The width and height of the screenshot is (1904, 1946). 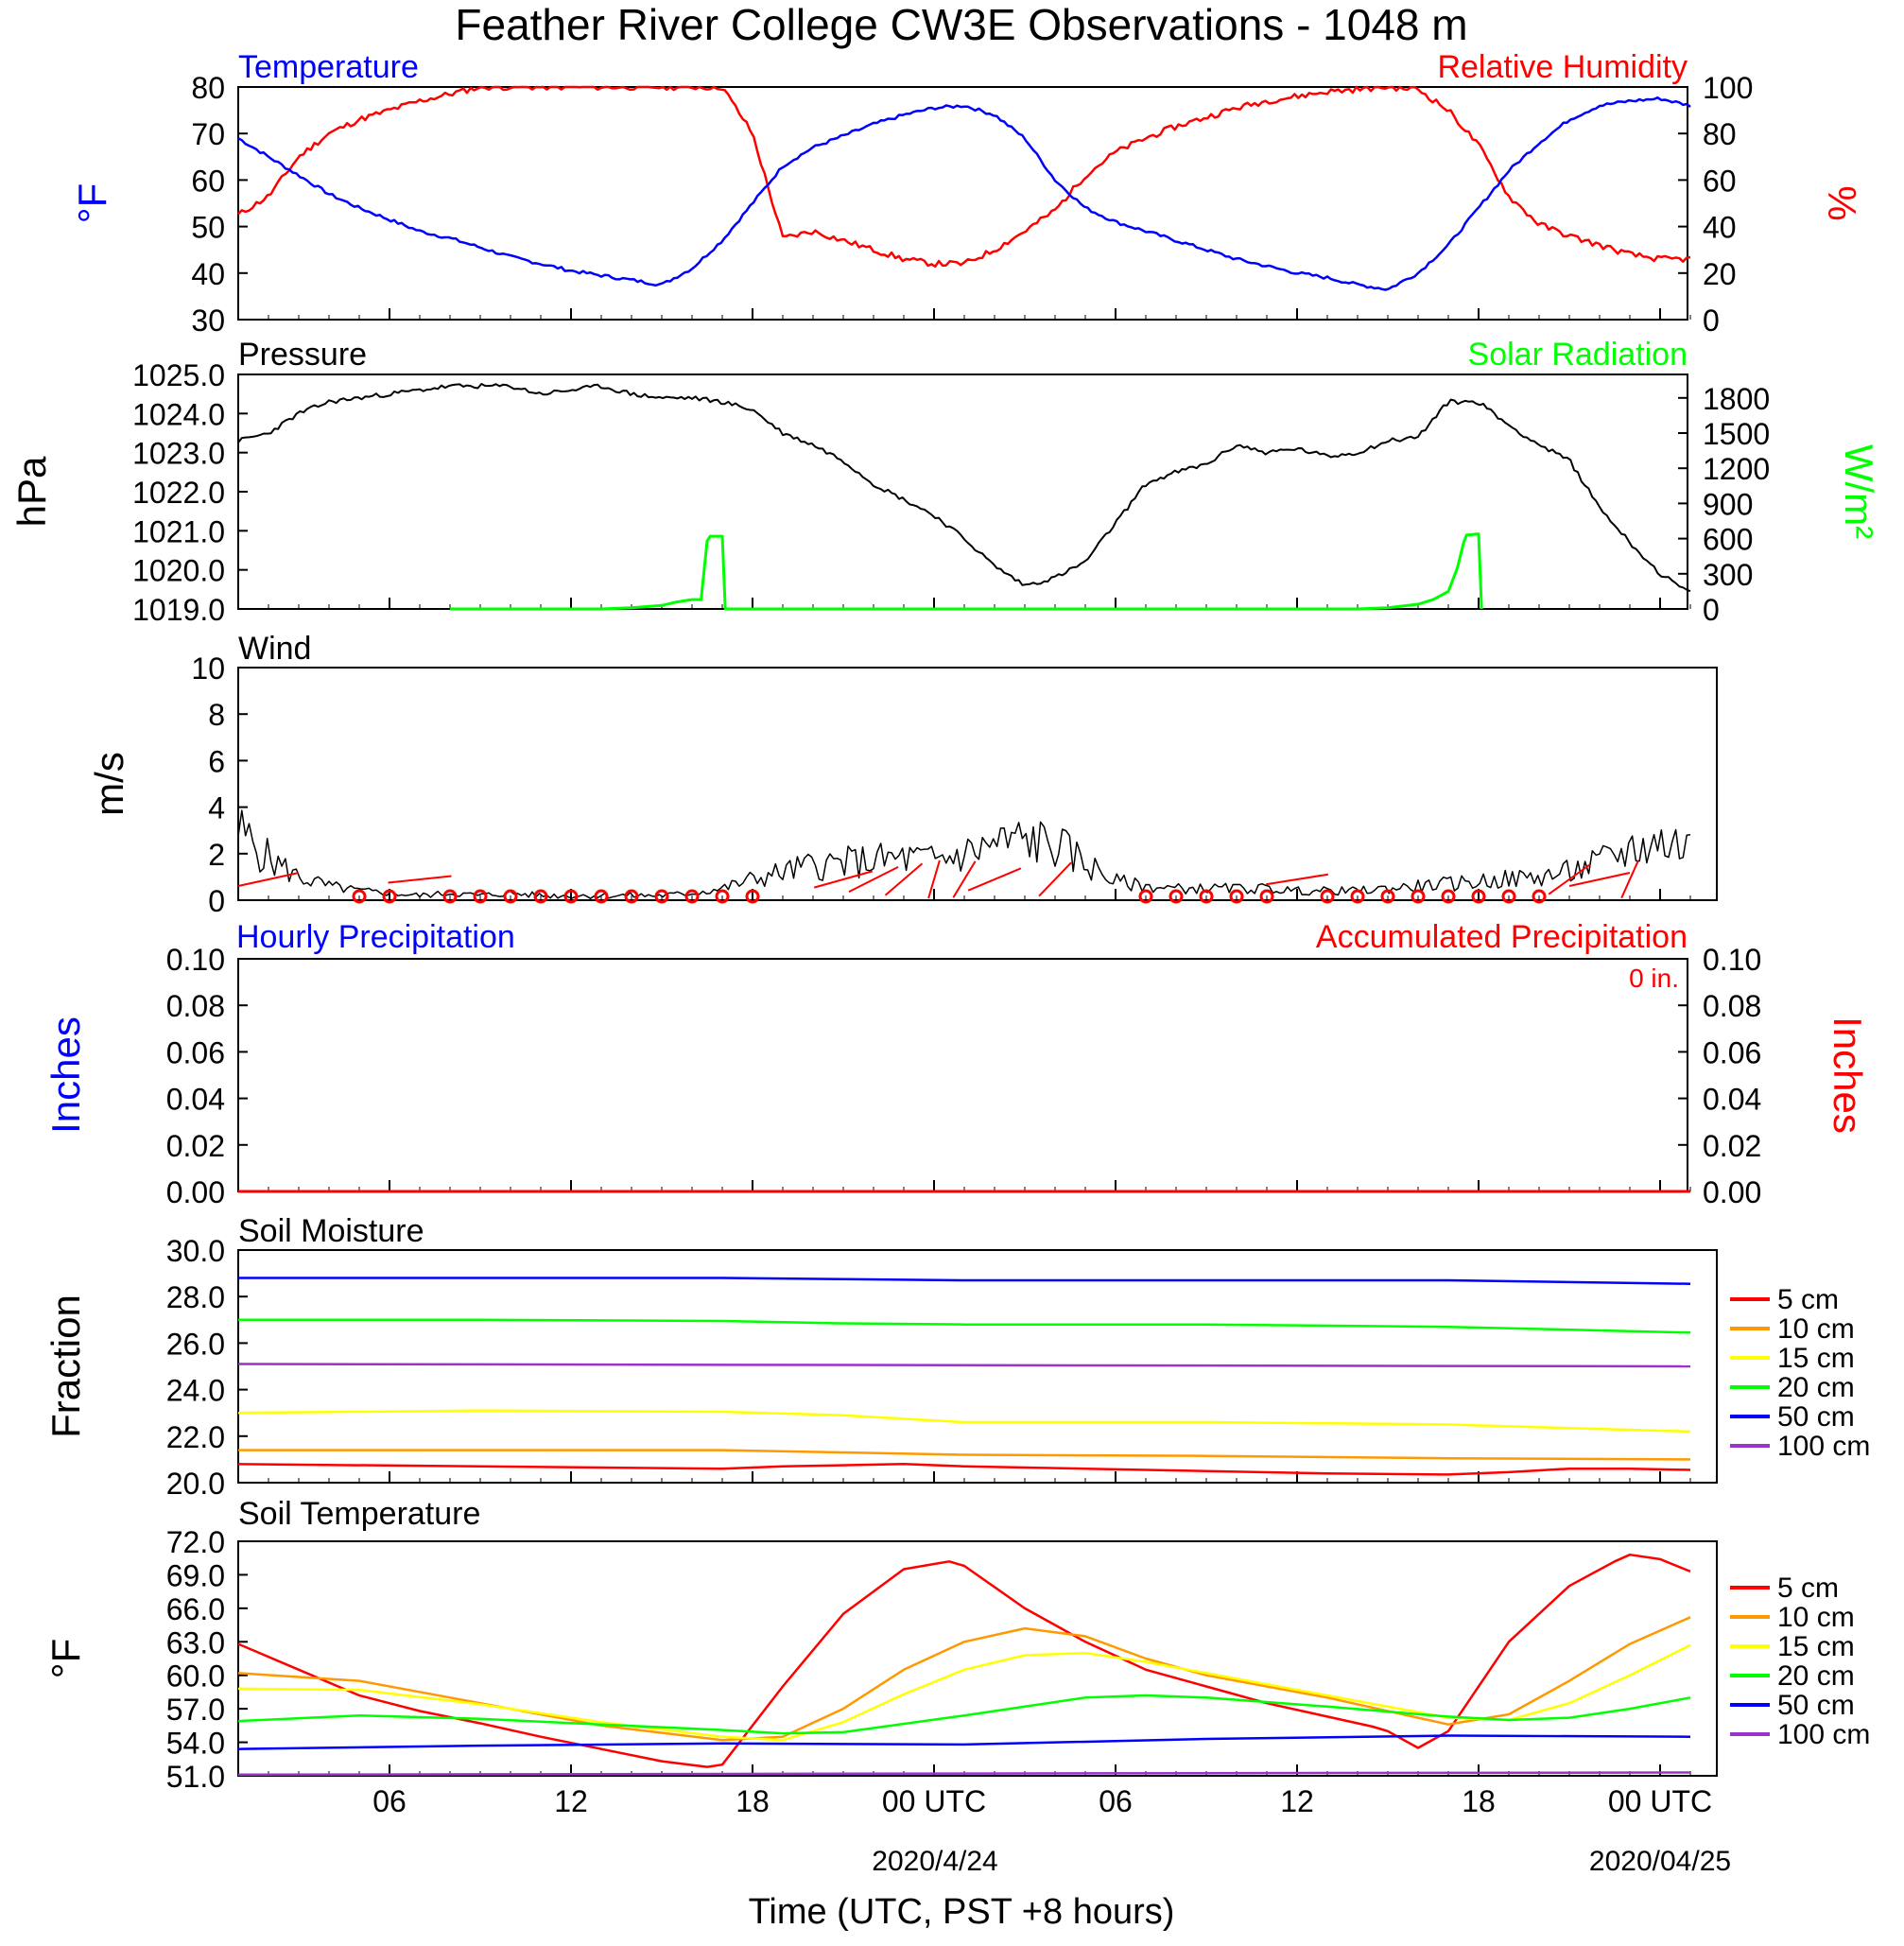 What do you see at coordinates (1816, 1388) in the screenshot?
I see `soil-moisture-legend-label-3: 20 cm` at bounding box center [1816, 1388].